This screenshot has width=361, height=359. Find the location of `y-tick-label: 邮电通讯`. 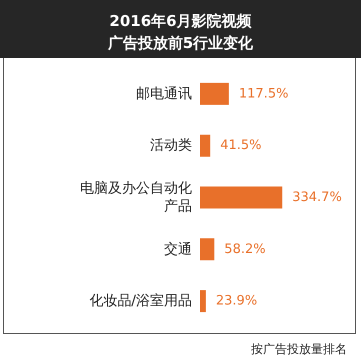

y-tick-label: 邮电通讯 is located at coordinates (164, 94).